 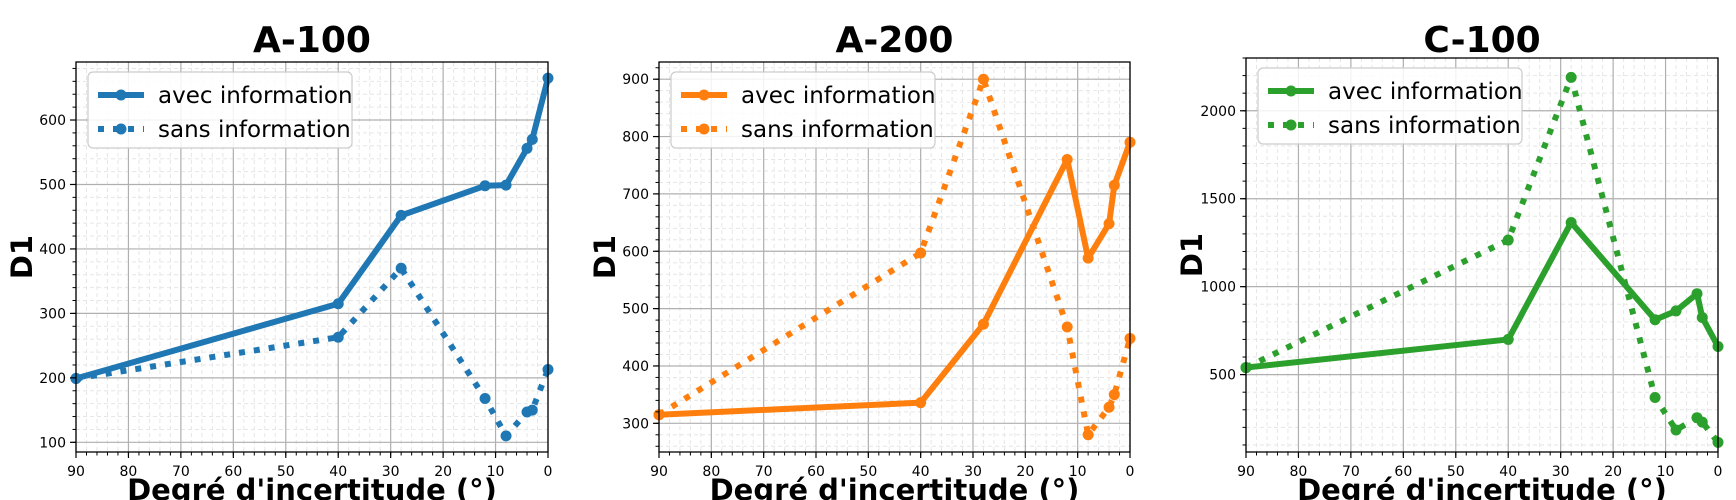 I want to click on y-tick-label: 800, so click(x=635, y=138).